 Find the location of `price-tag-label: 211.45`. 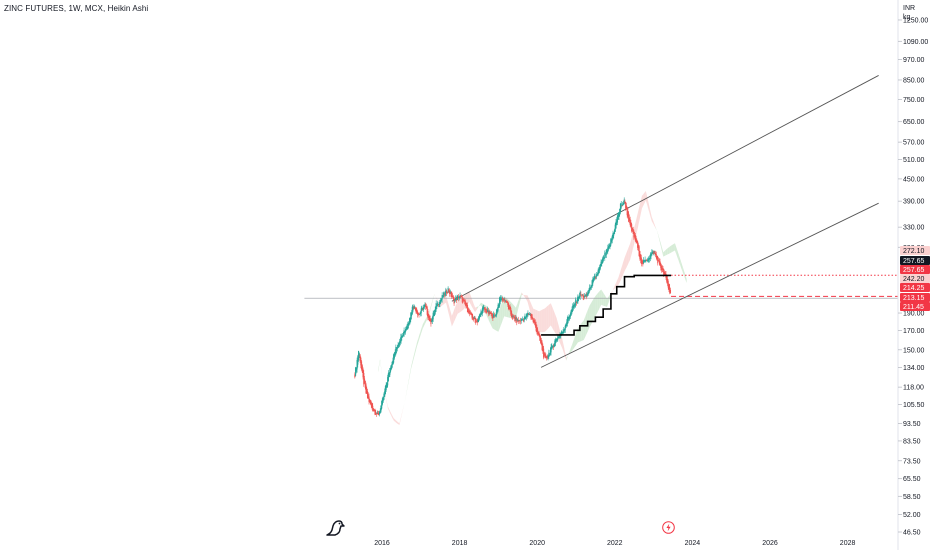

price-tag-label: 211.45 is located at coordinates (913, 307).